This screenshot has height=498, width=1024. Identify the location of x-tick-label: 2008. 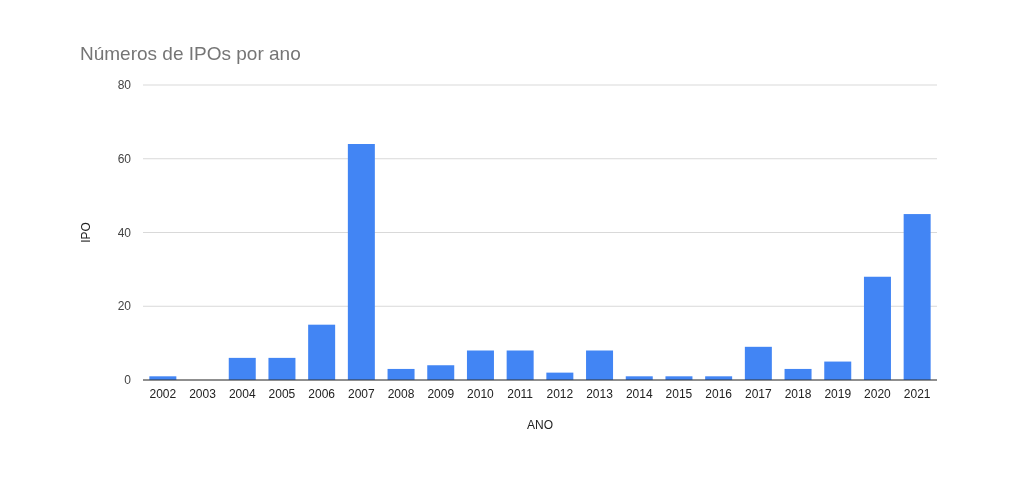
(401, 394).